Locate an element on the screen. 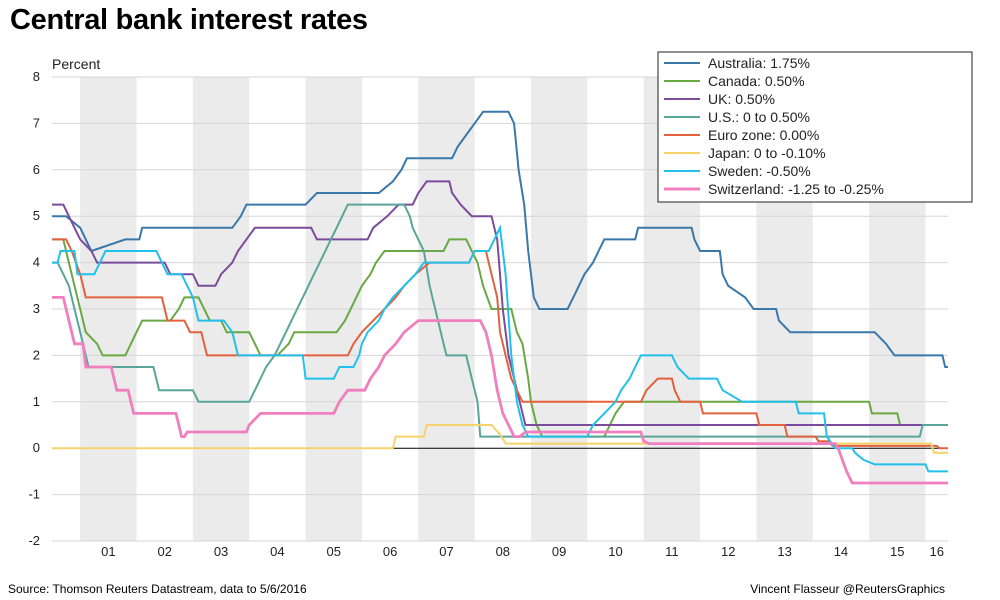  y-tick-label: 0 is located at coordinates (36, 447).